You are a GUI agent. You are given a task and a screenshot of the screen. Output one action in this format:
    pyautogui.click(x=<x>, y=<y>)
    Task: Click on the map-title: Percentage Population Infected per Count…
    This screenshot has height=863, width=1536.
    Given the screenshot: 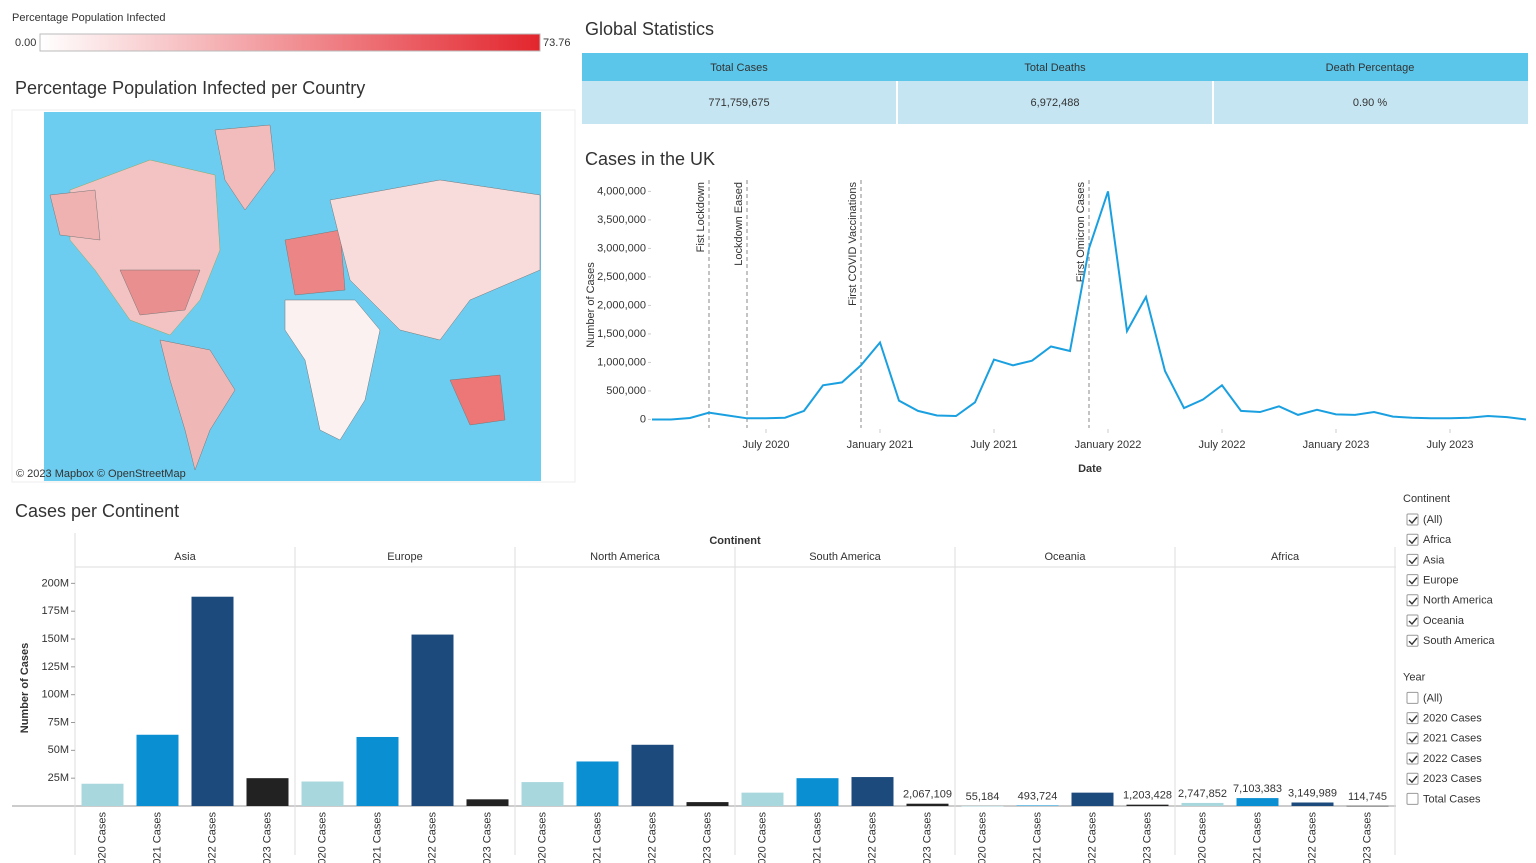 What is the action you would take?
    pyautogui.click(x=190, y=88)
    